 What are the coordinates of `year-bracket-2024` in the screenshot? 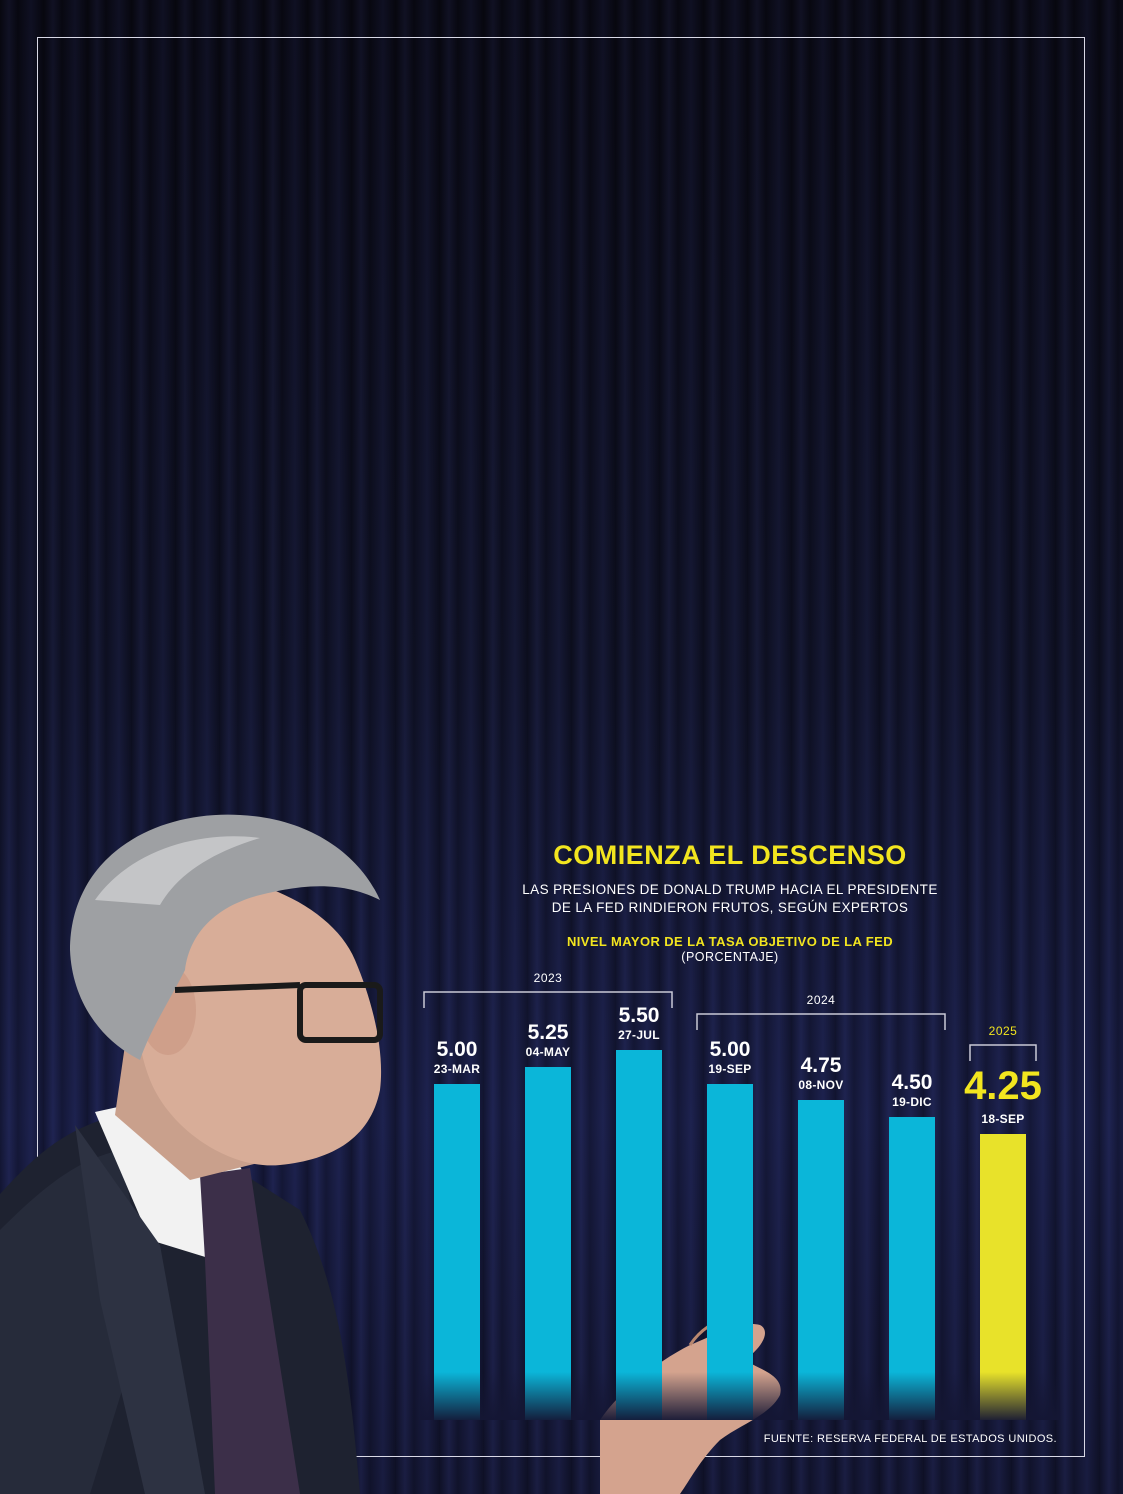 It's located at (821, 1021).